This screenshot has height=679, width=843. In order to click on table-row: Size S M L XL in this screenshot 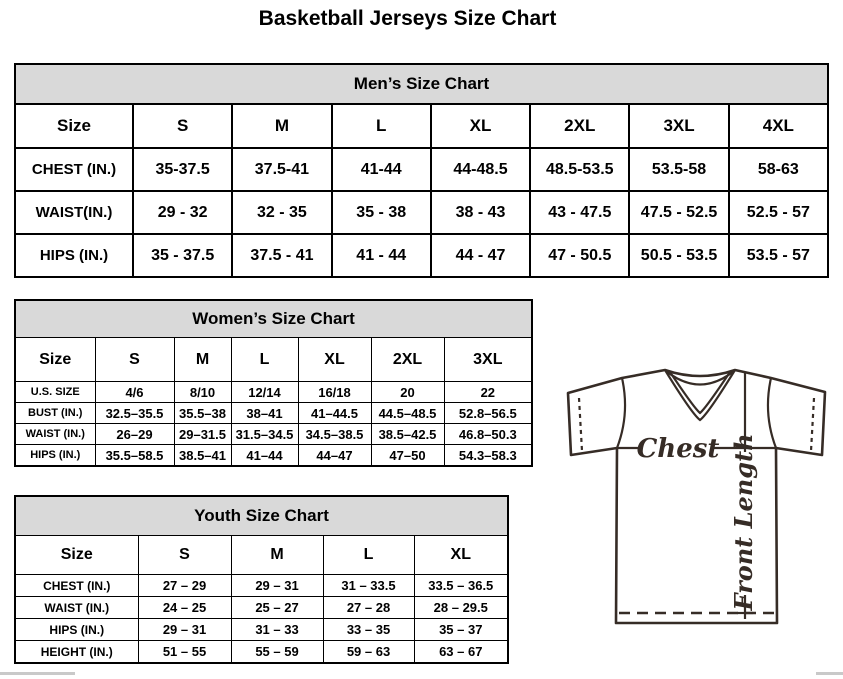, I will do `click(261, 555)`.